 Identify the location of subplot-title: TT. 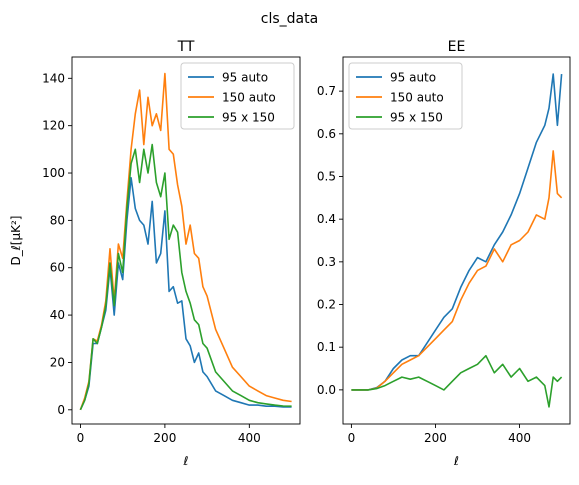
(186, 47).